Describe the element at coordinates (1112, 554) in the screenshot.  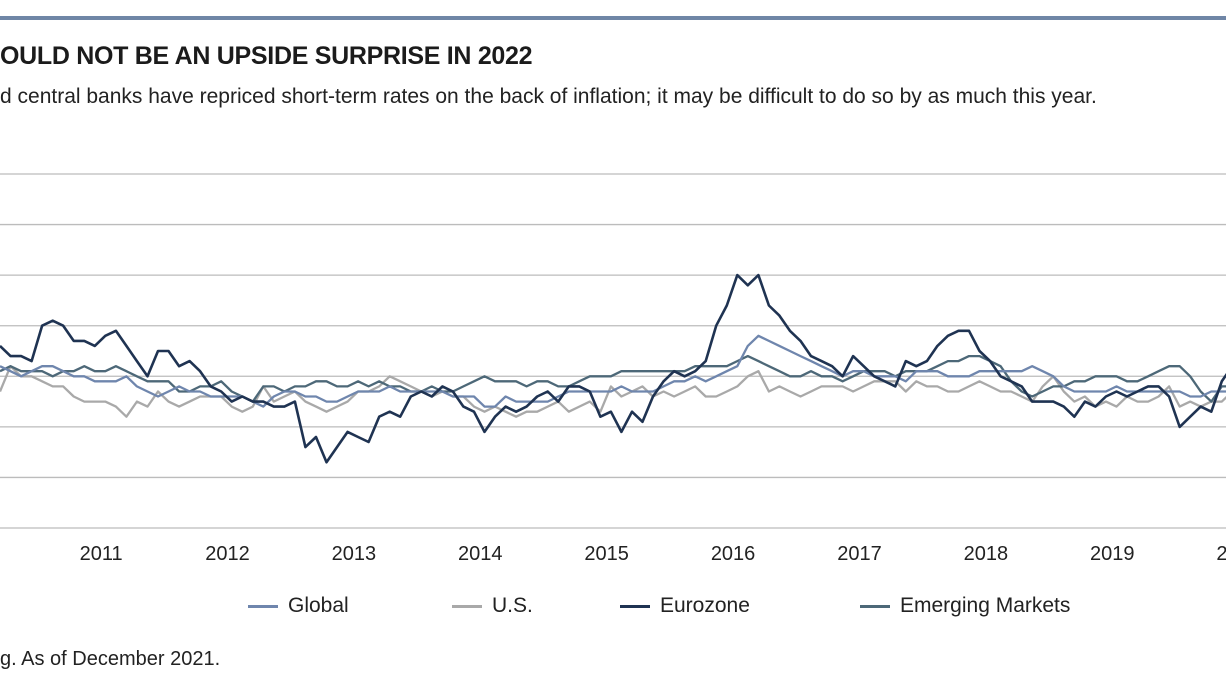
I see `x-tick-label: 2019` at that location.